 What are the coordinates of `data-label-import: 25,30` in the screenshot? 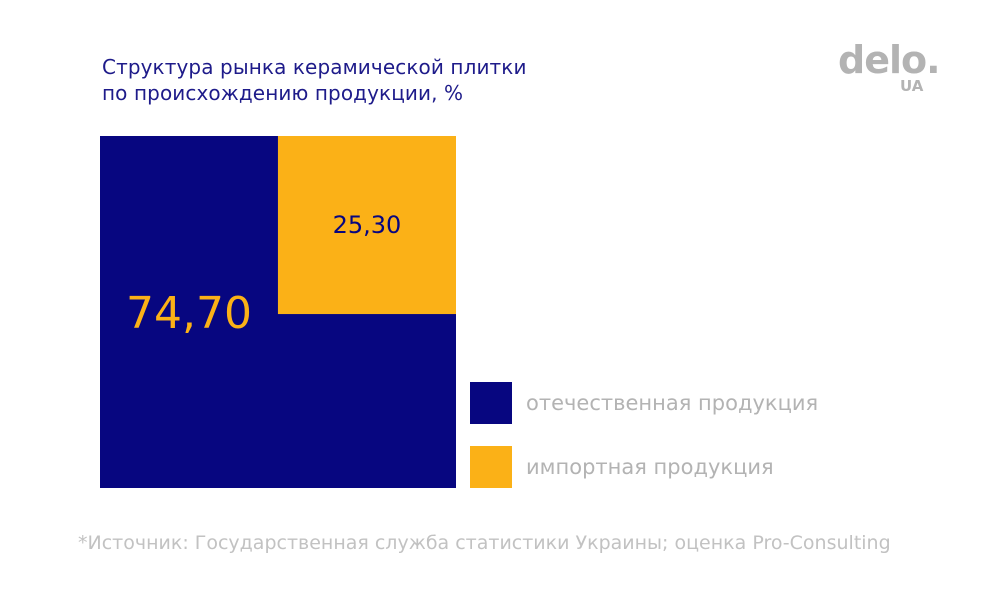 It's located at (367, 225).